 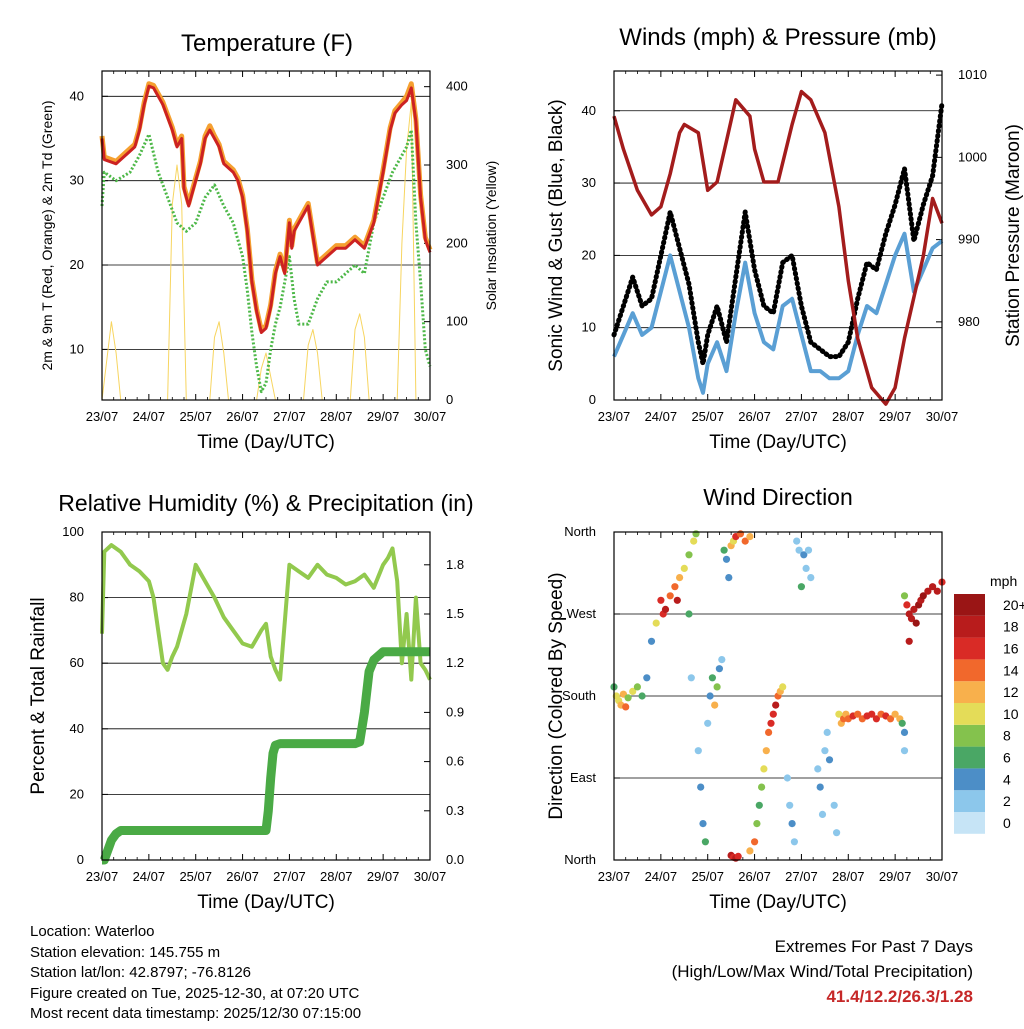 I want to click on y2-tick-label: 0.6, so click(x=455, y=761).